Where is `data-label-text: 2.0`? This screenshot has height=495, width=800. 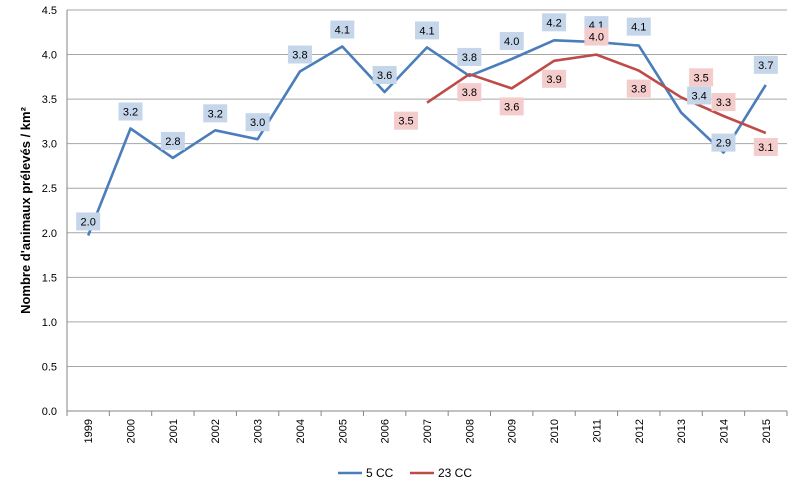
data-label-text: 2.0 is located at coordinates (88, 222).